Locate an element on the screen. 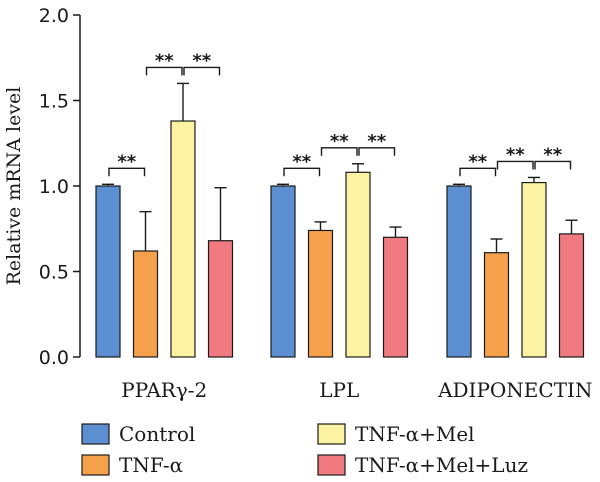 The height and width of the screenshot is (482, 600). category-label: ADIPONECTIN is located at coordinates (514, 390).